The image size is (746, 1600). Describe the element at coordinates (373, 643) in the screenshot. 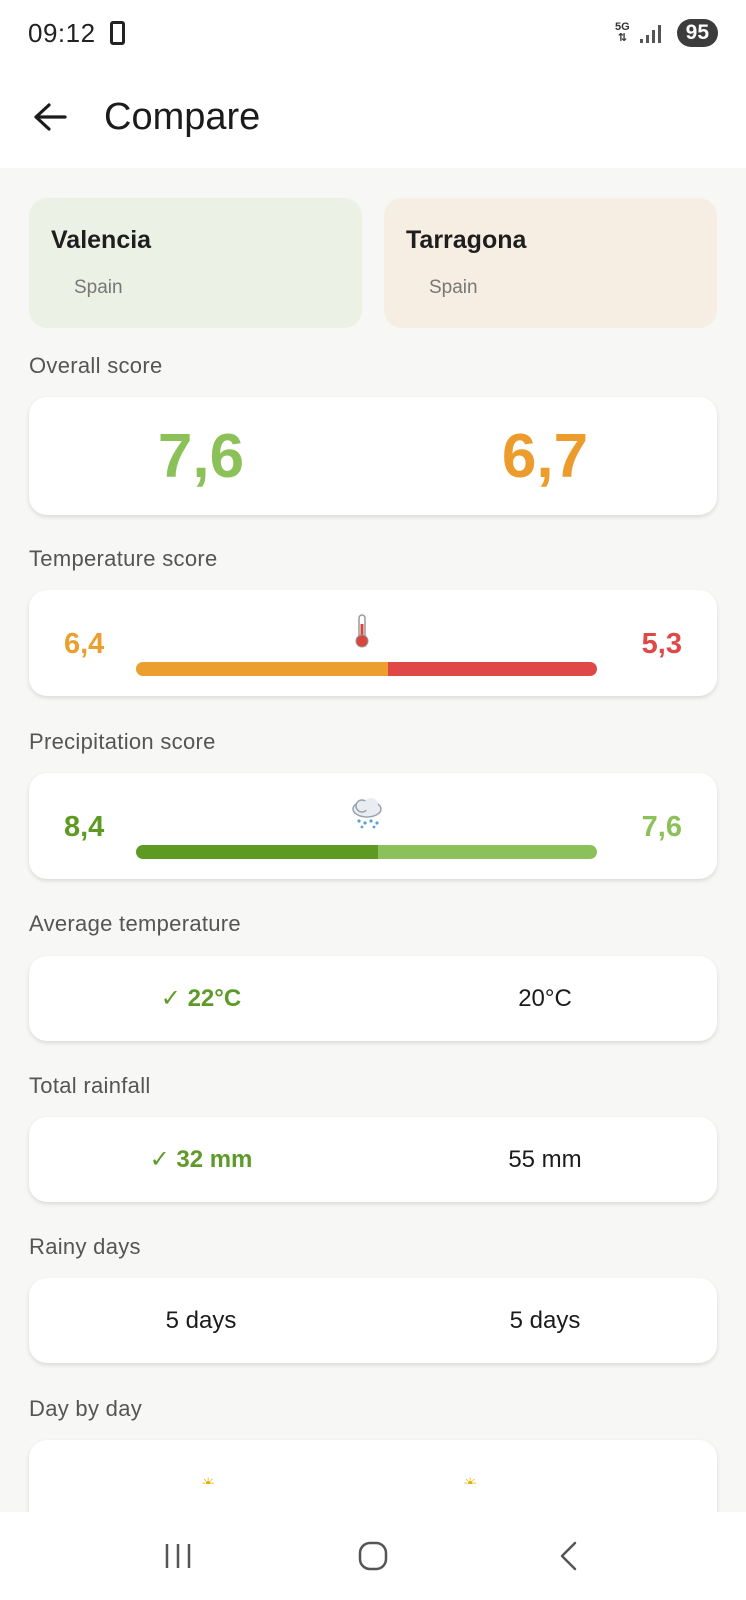

I see `temperature-score-card: 6,4 5,3` at that location.